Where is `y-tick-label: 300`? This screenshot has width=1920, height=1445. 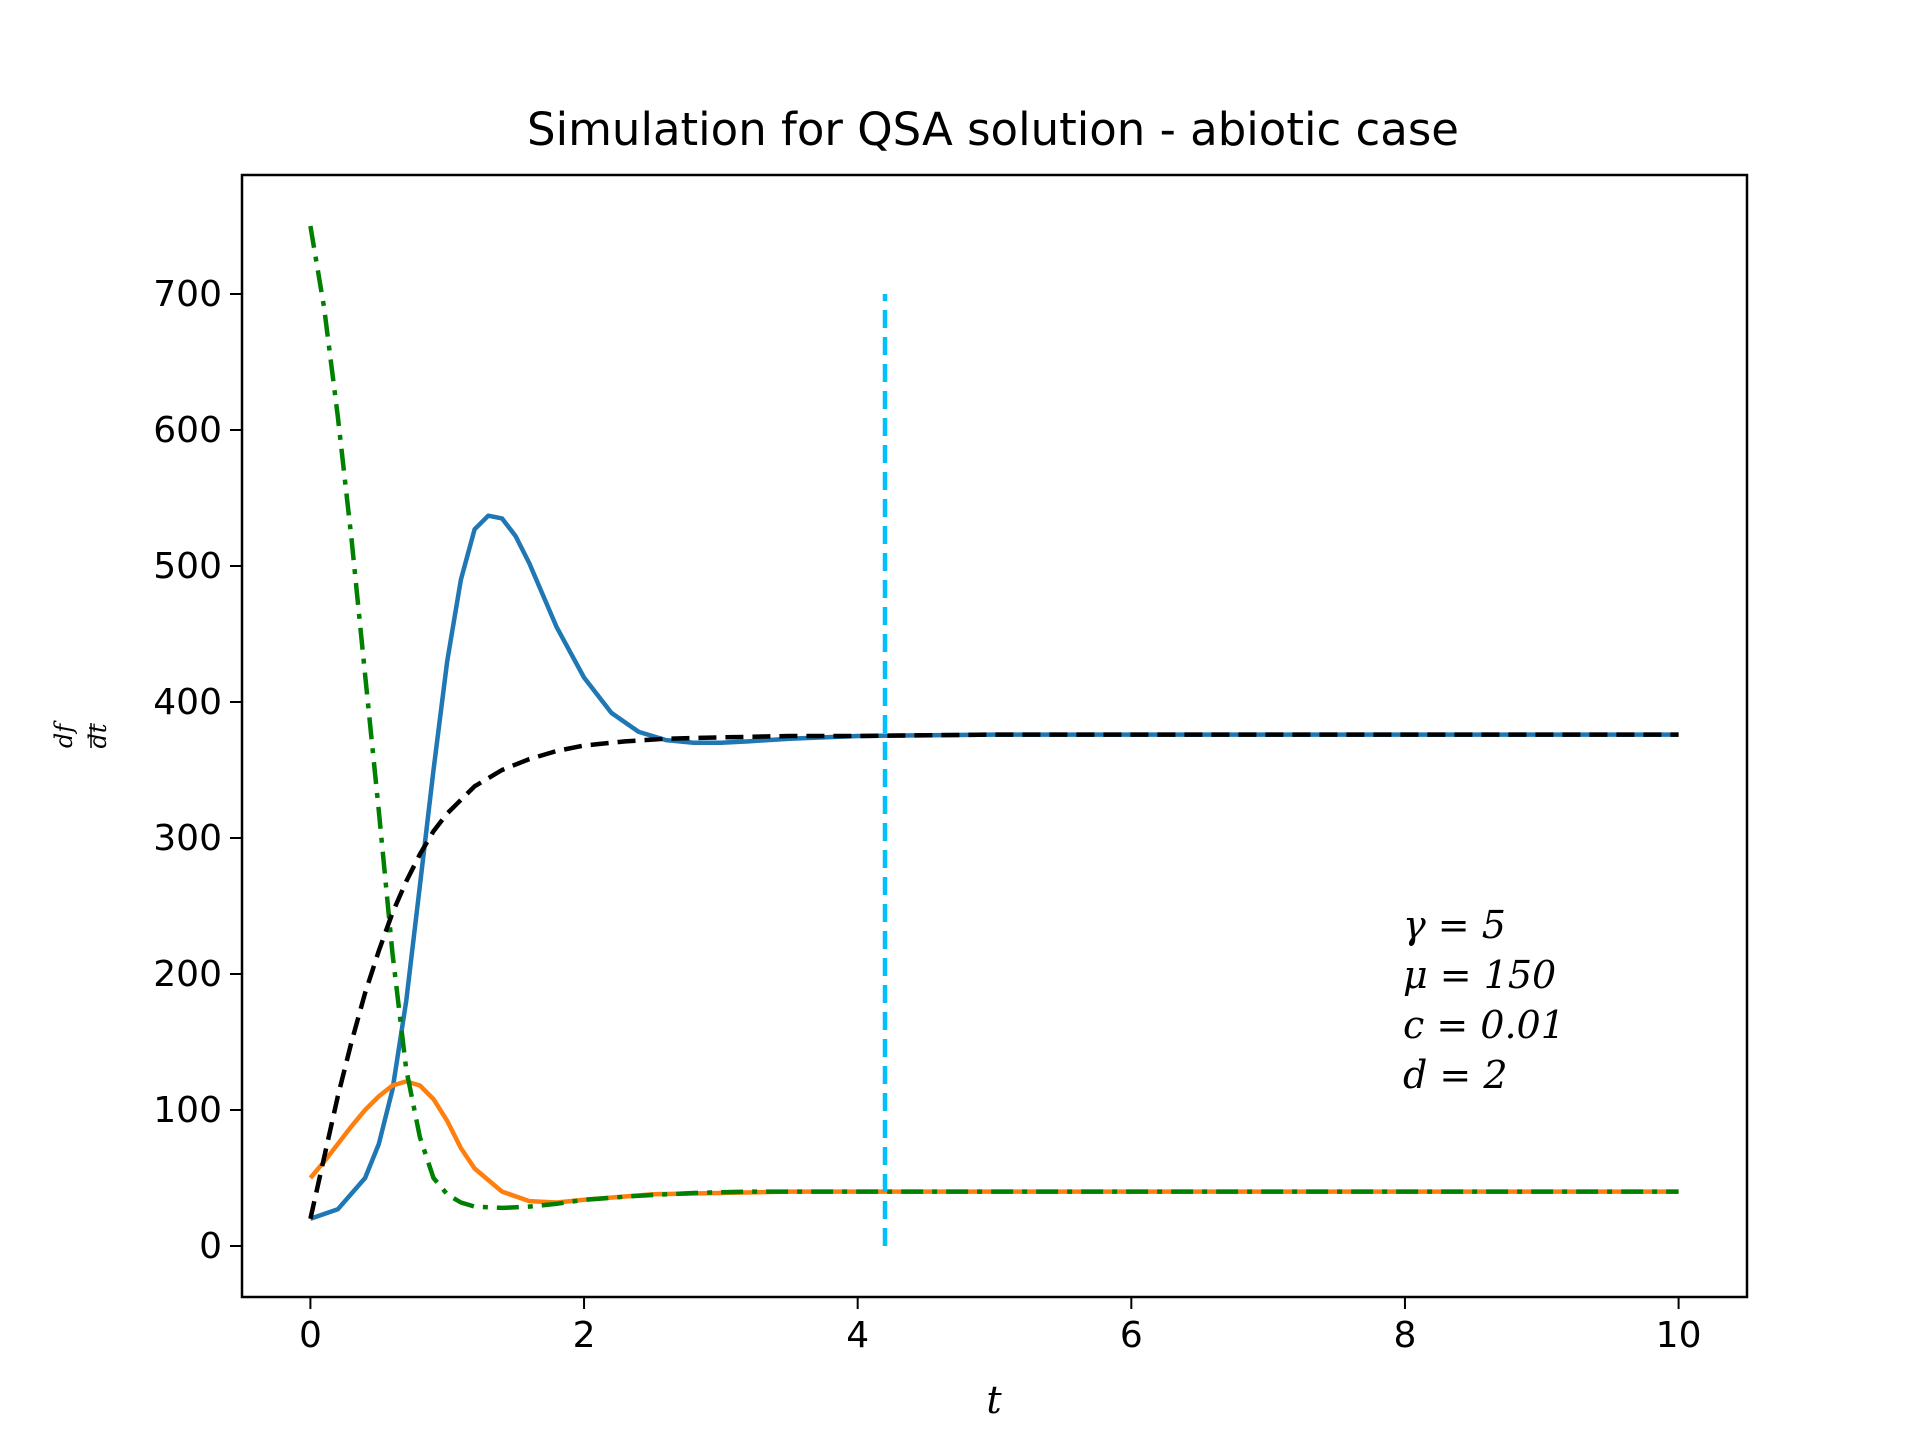 y-tick-label: 300 is located at coordinates (187, 838).